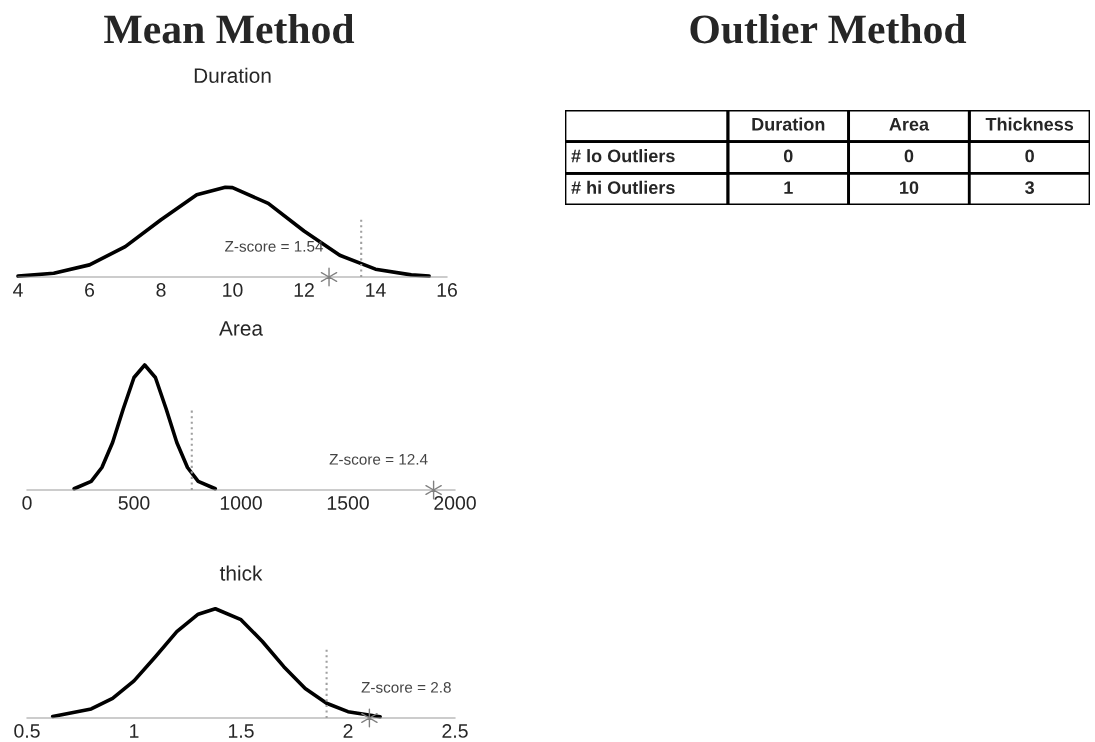  I want to click on x-tick-label: Thickness, so click(1029, 124).